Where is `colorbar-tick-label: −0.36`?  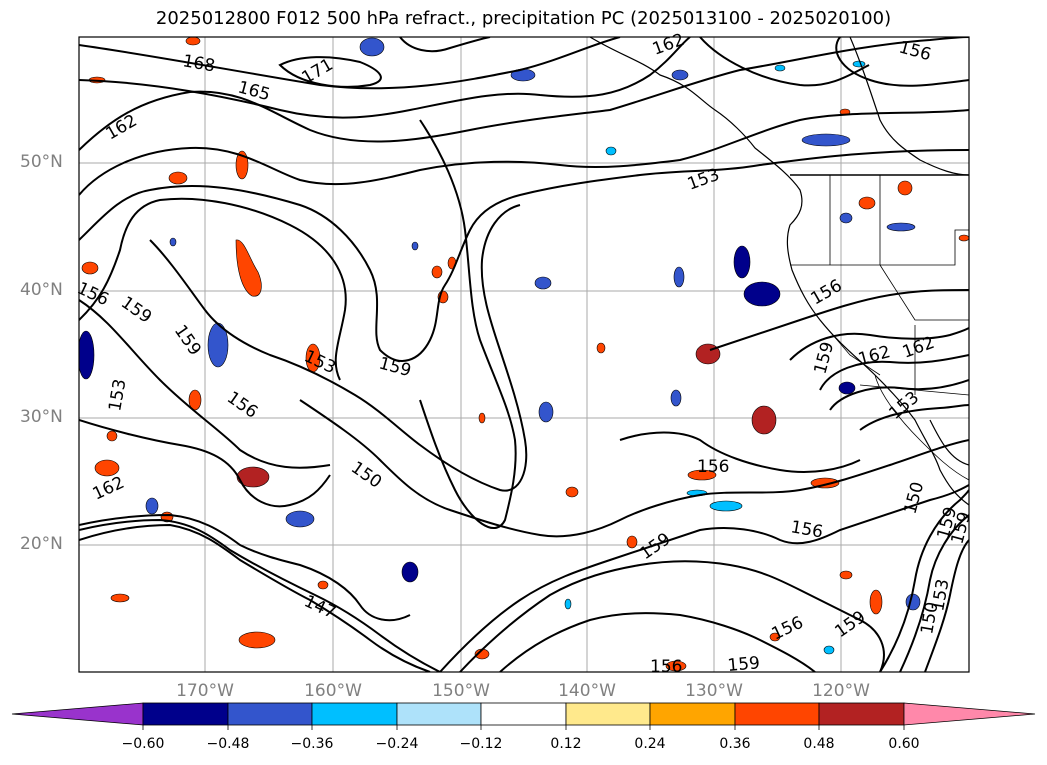 colorbar-tick-label: −0.36 is located at coordinates (312, 744).